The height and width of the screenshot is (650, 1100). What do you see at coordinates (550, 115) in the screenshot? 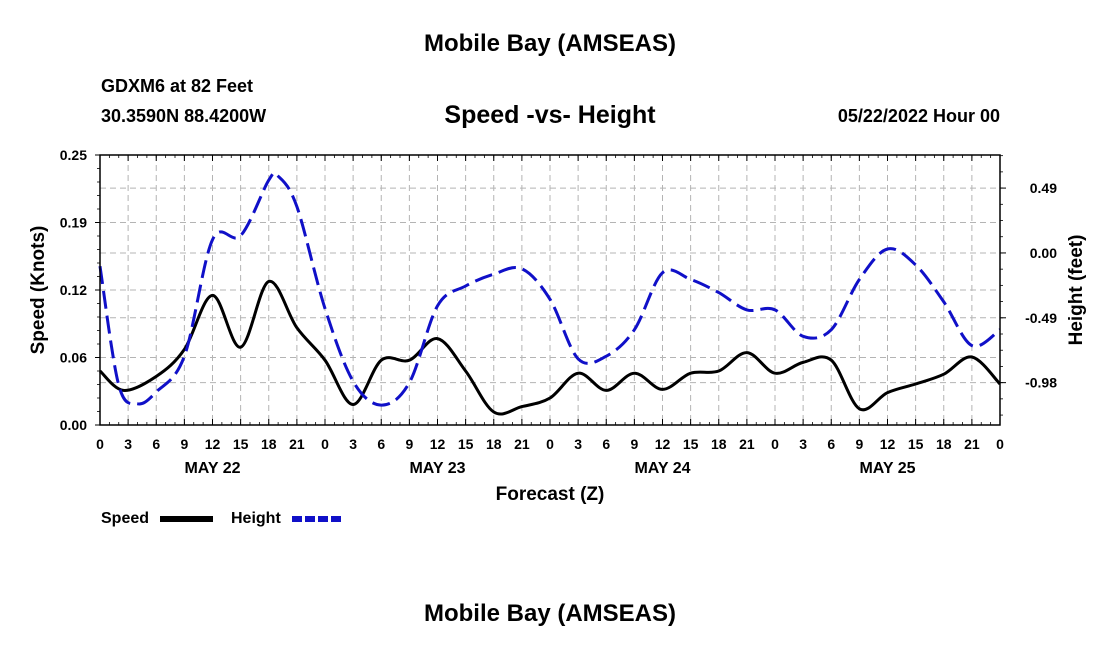
I see `chart-title: Speed -vs- Height` at bounding box center [550, 115].